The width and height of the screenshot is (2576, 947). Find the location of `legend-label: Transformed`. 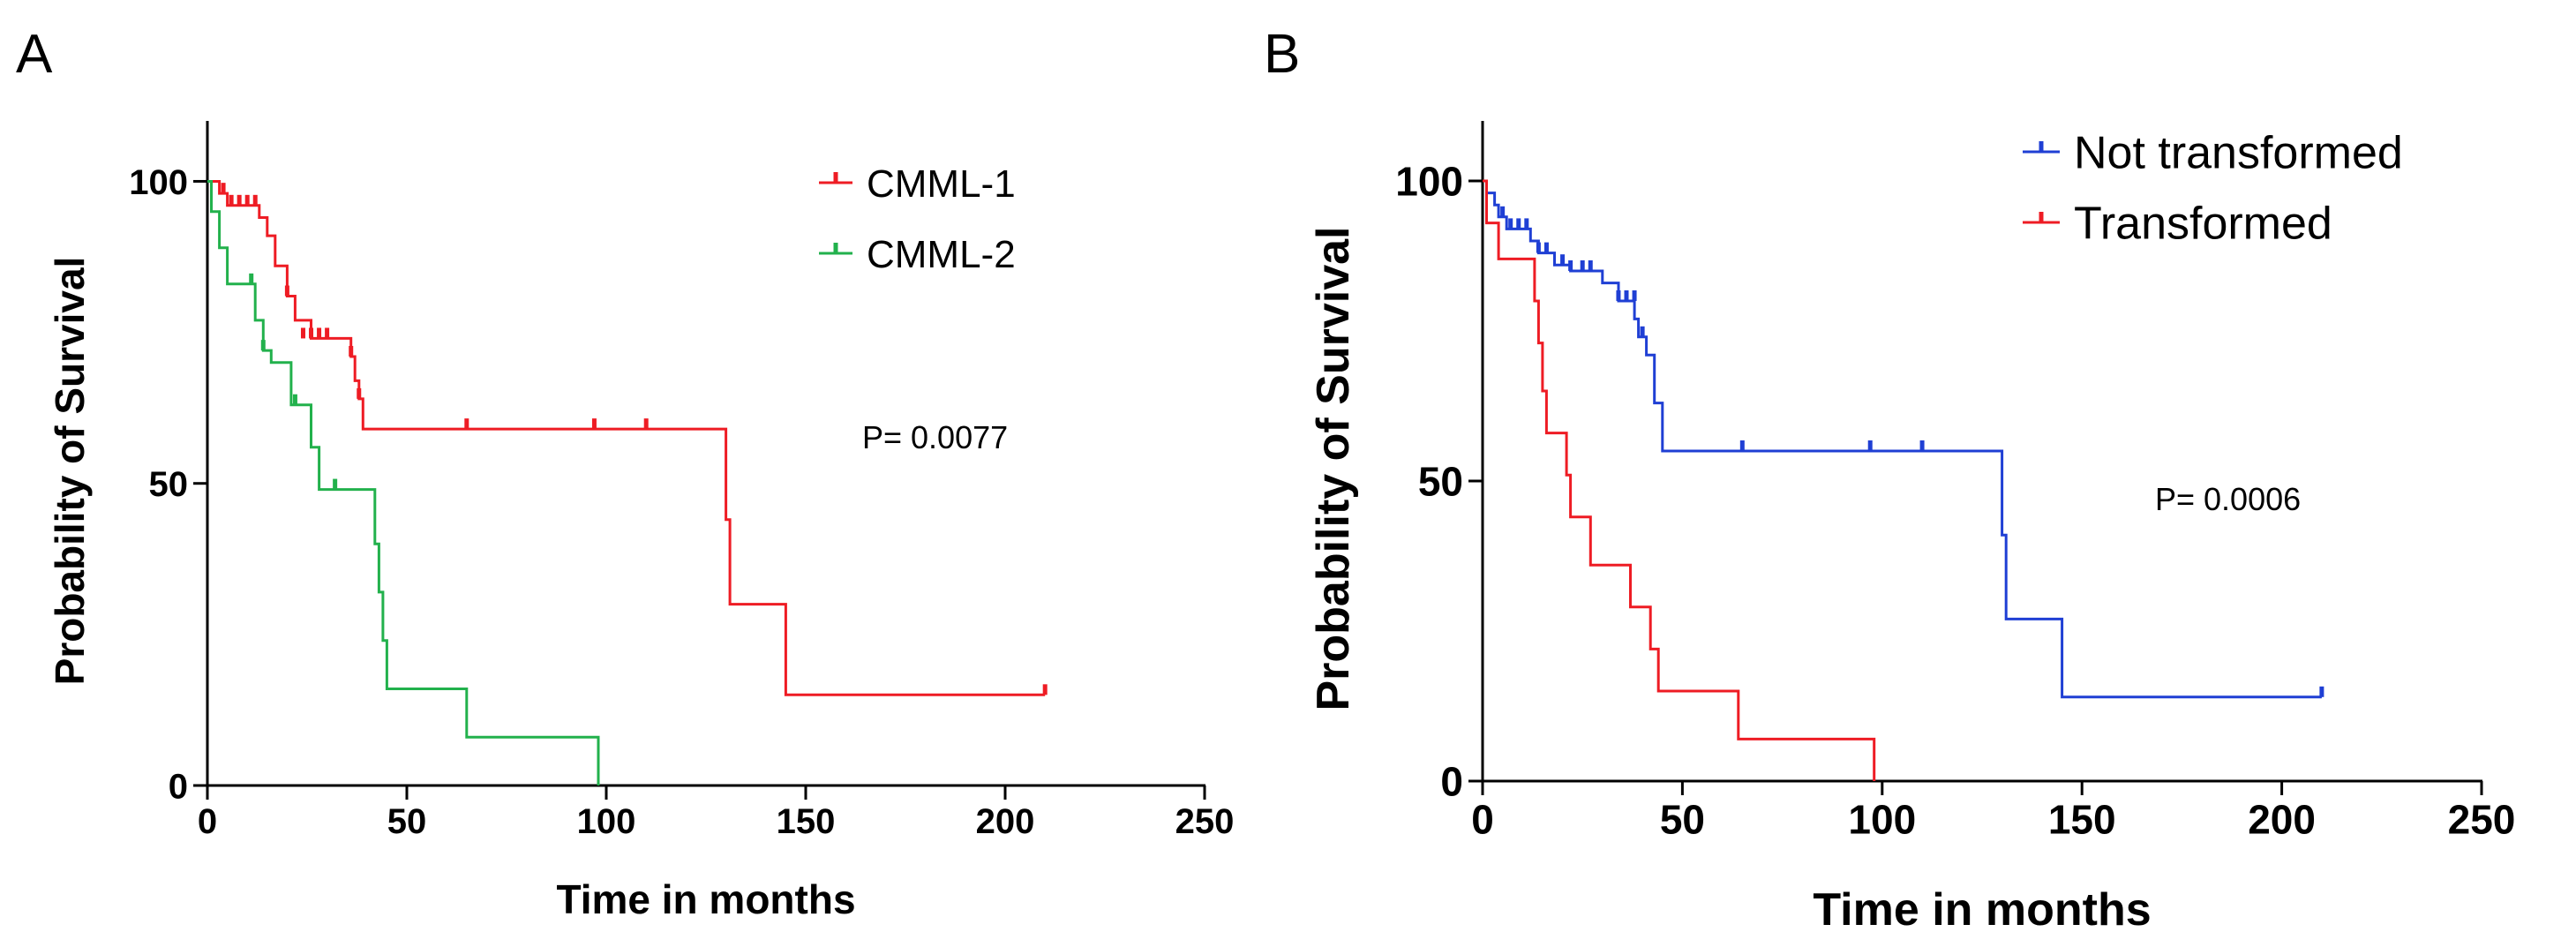

legend-label: Transformed is located at coordinates (2203, 224).